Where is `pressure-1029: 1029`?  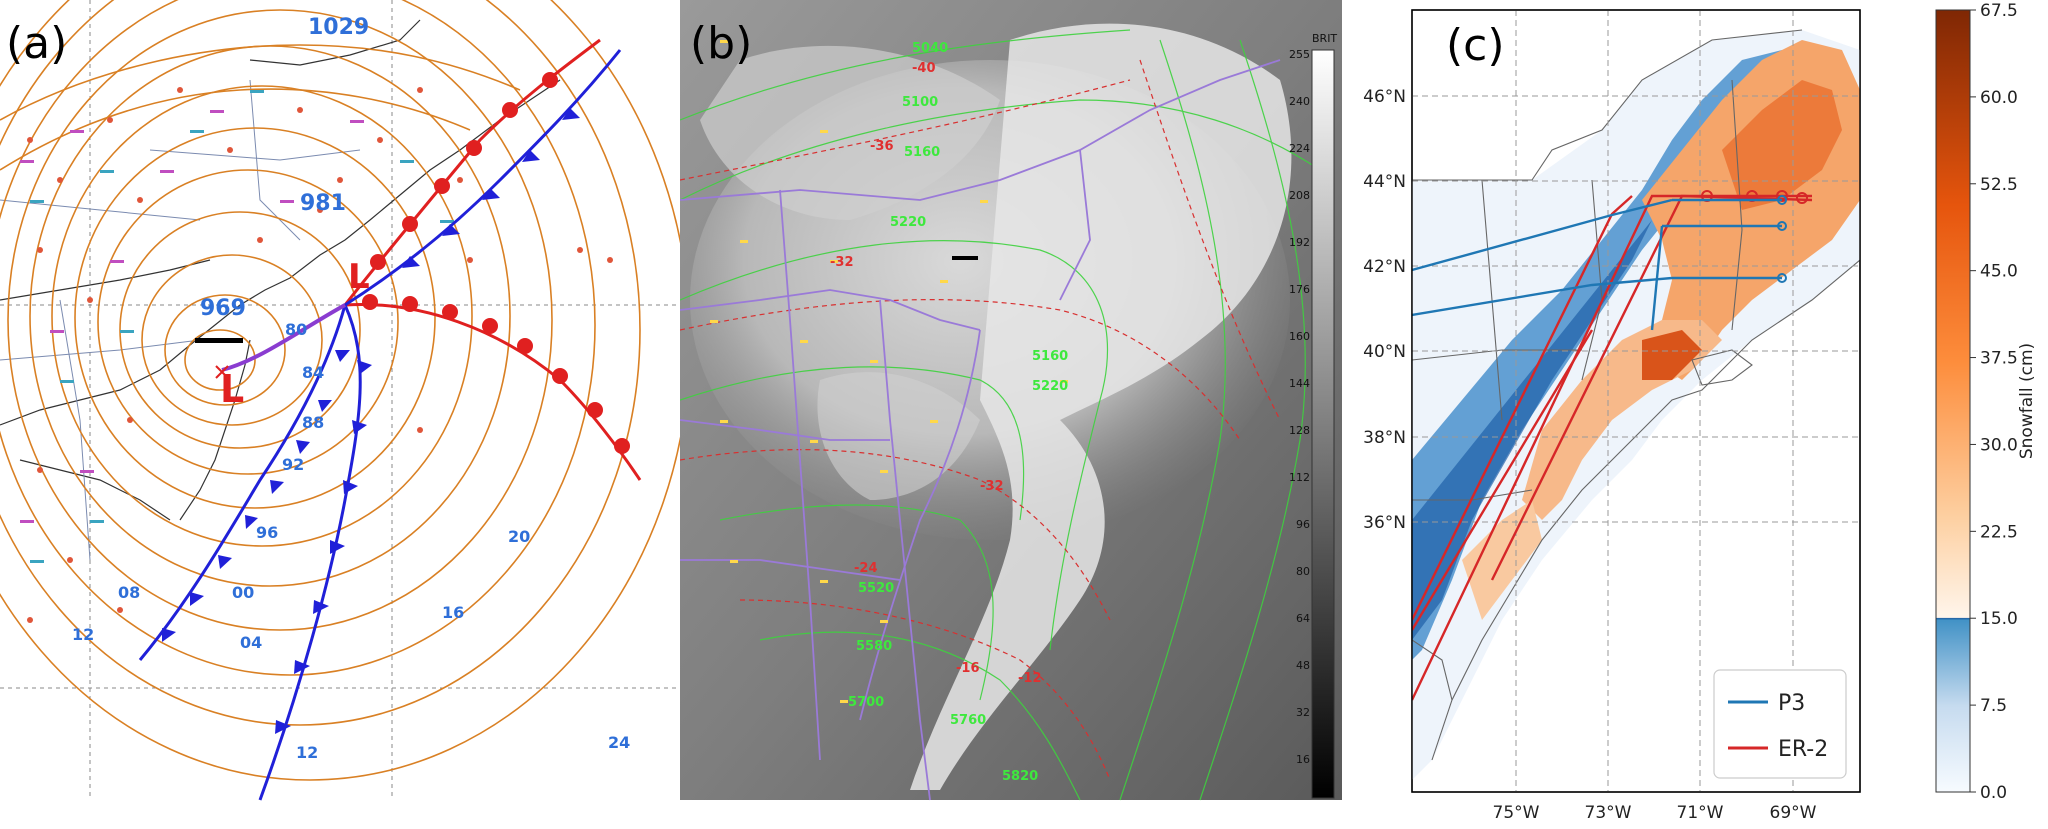
pressure-1029: 1029 is located at coordinates (338, 27).